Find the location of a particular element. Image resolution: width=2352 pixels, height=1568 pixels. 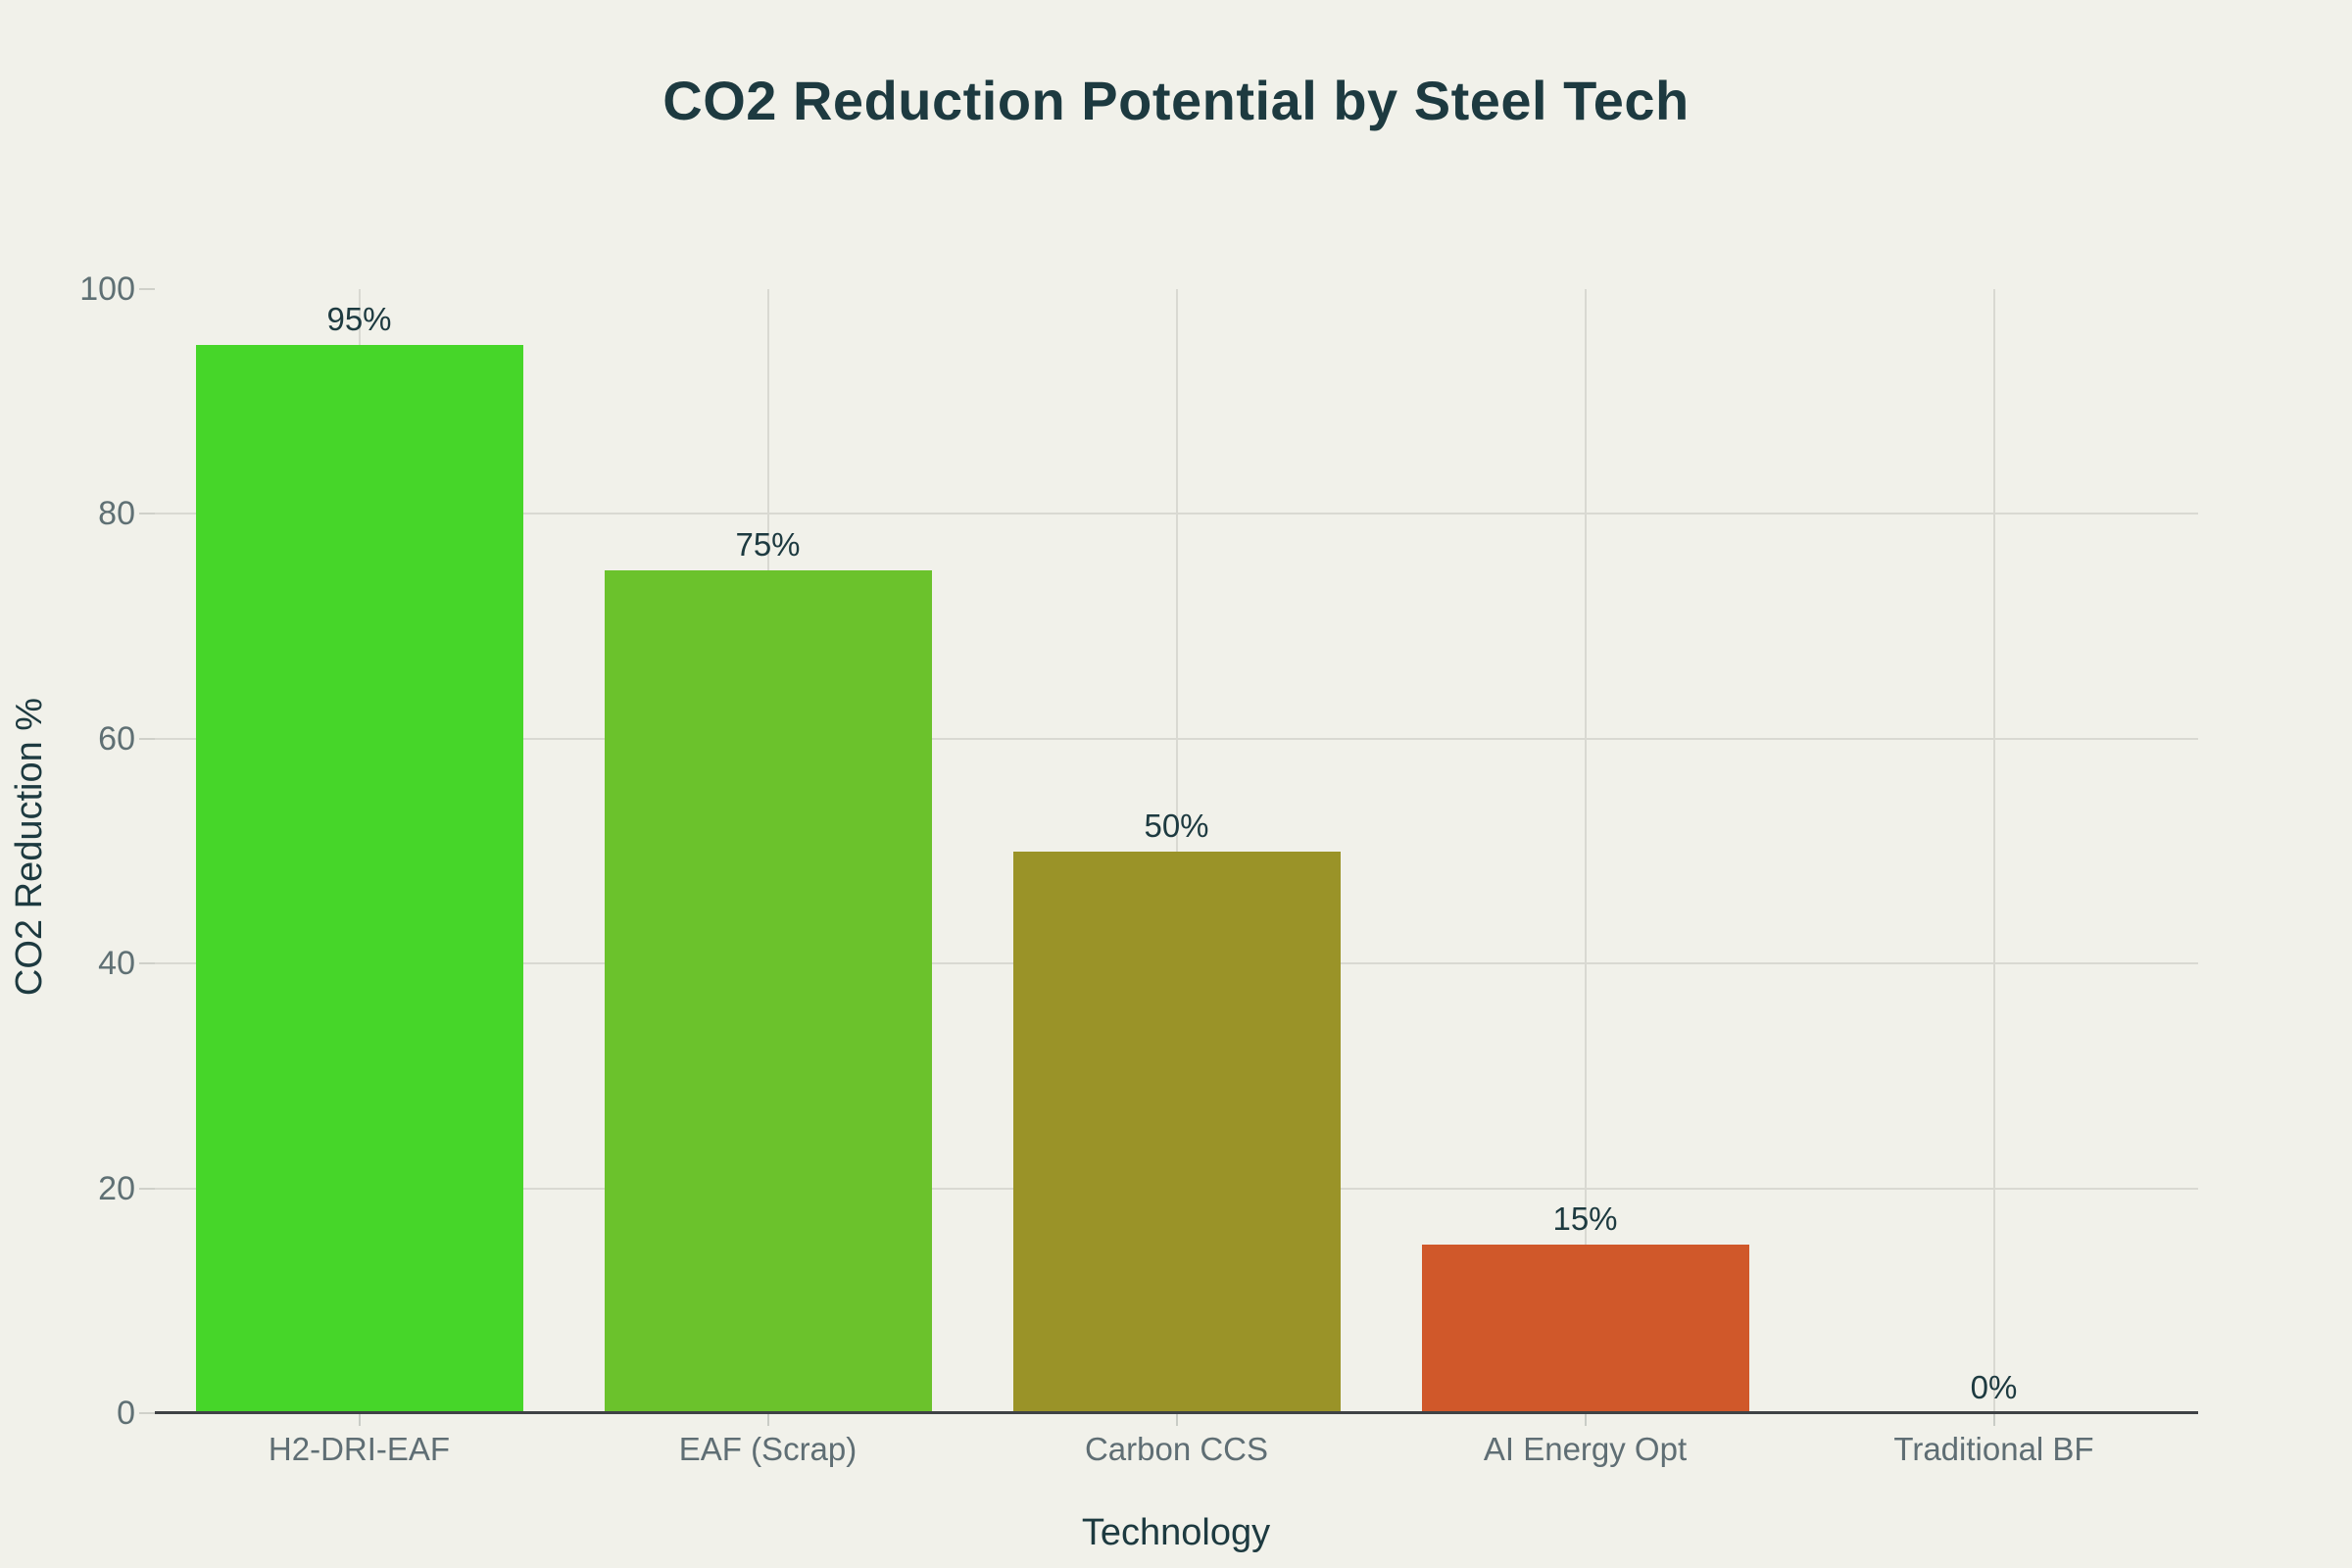

value-label-eaf-scrap: 75% is located at coordinates (768, 544).